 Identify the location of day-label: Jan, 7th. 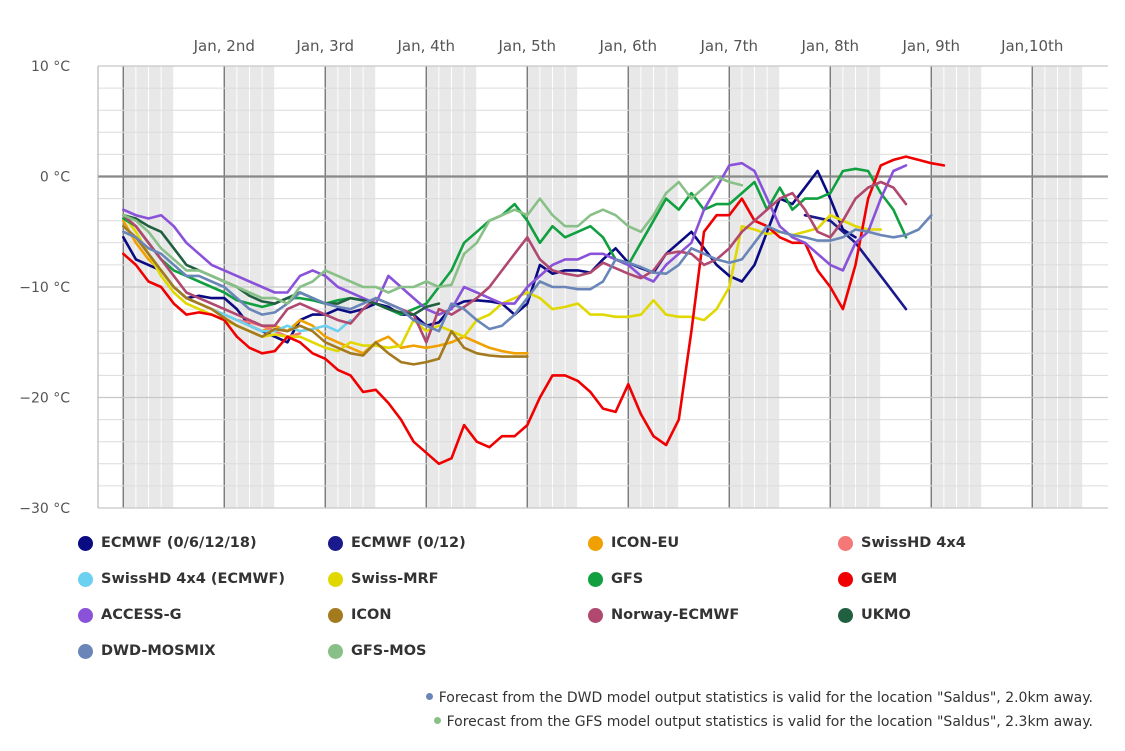
(728, 46).